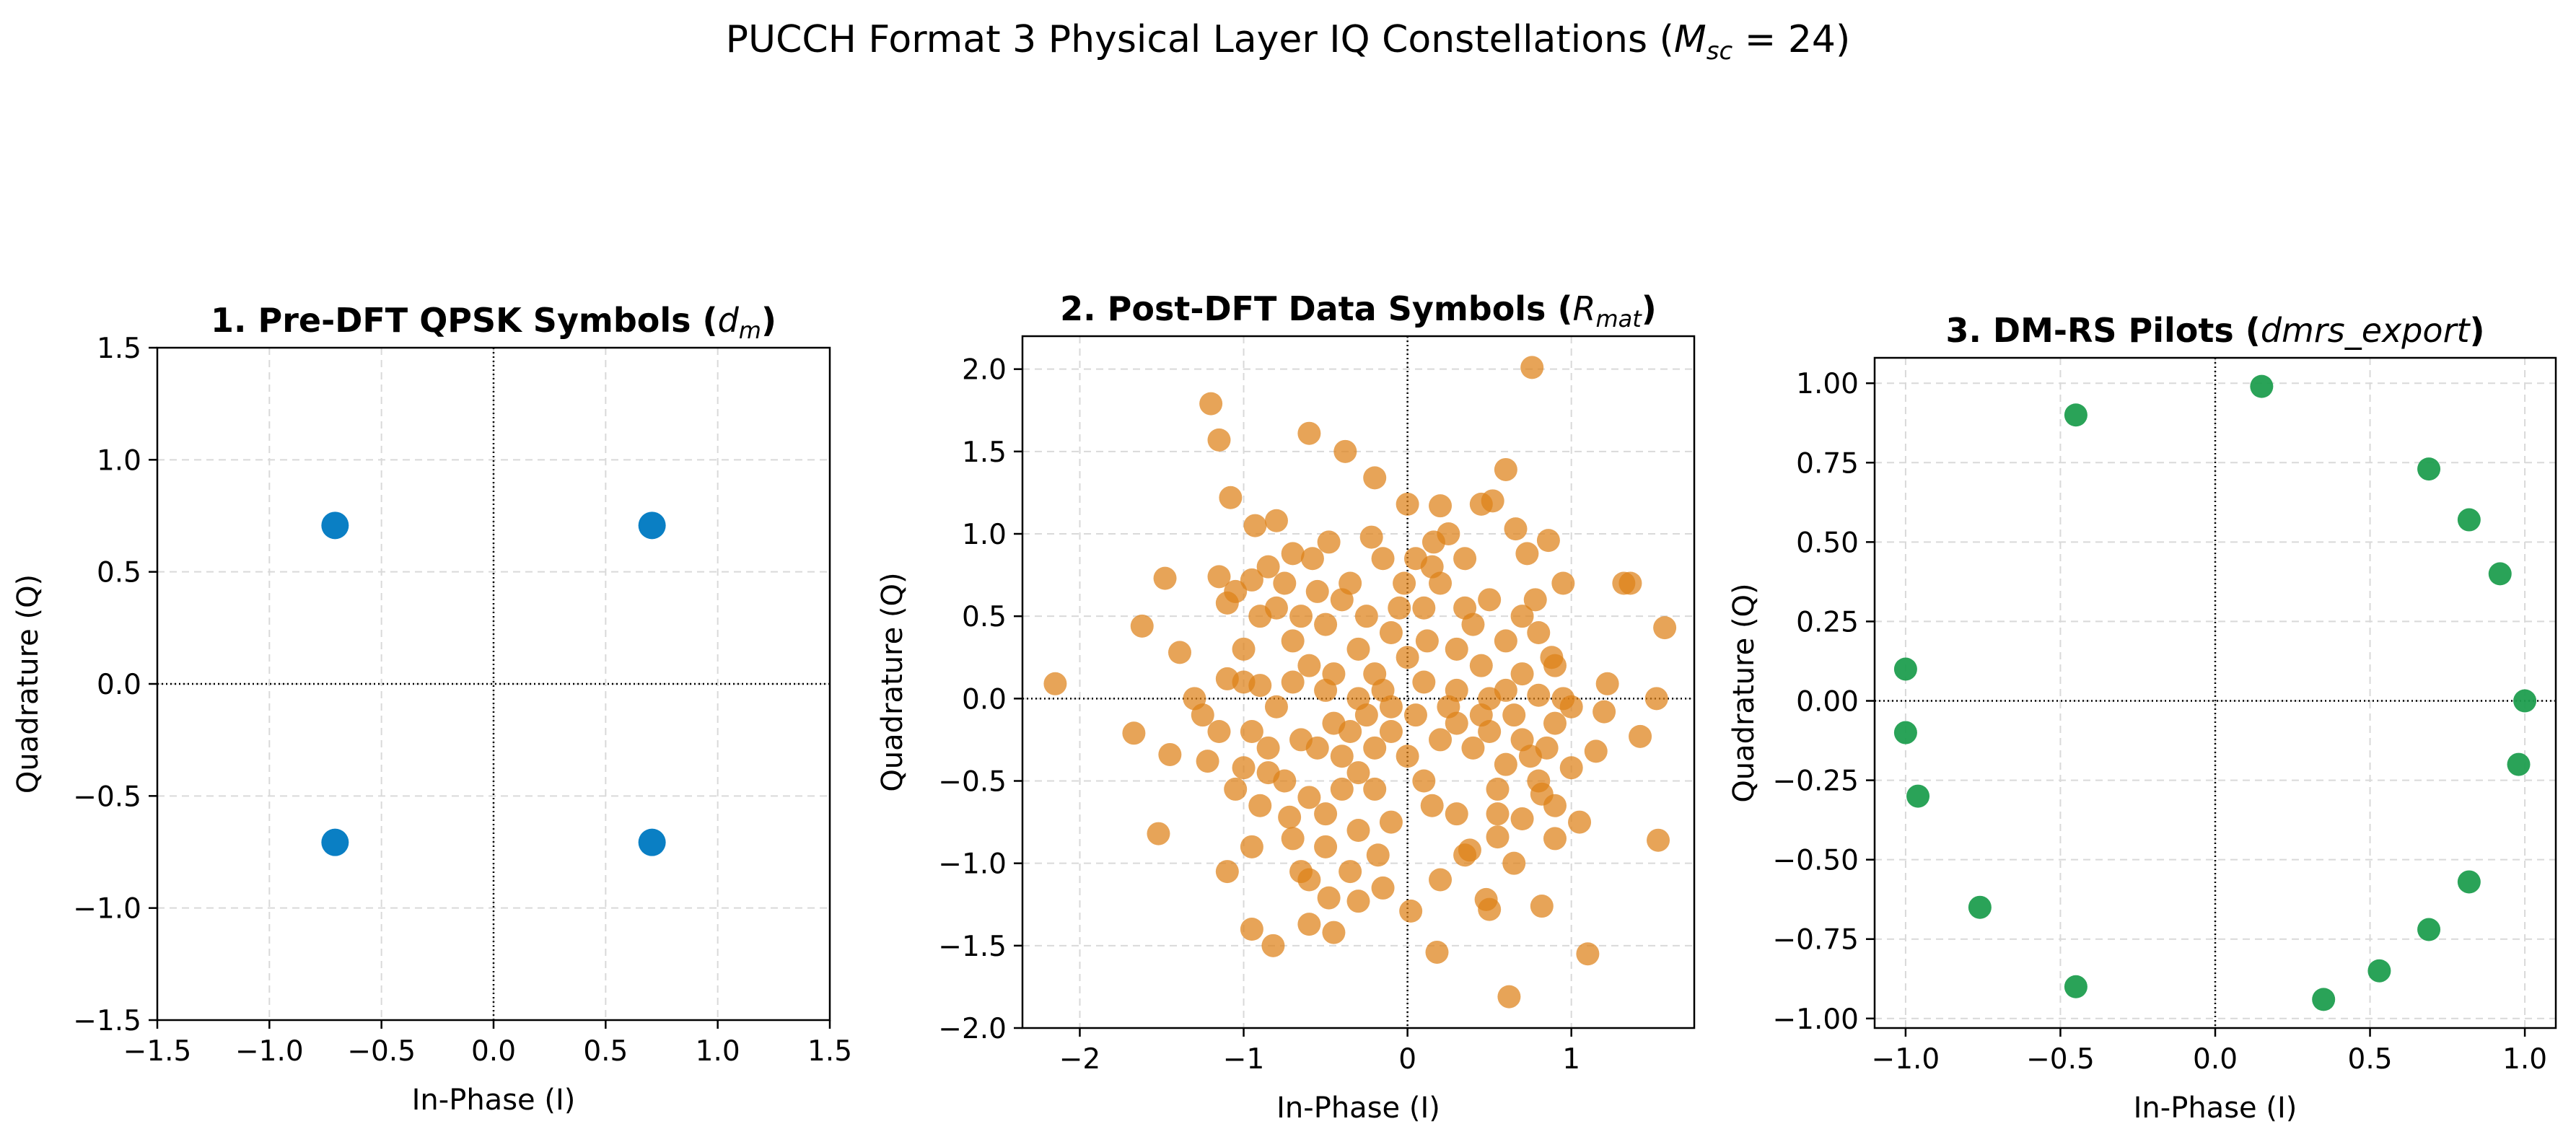 The image size is (2576, 1142). Describe the element at coordinates (2524, 1059) in the screenshot. I see `x-tick-label: 1.0` at that location.